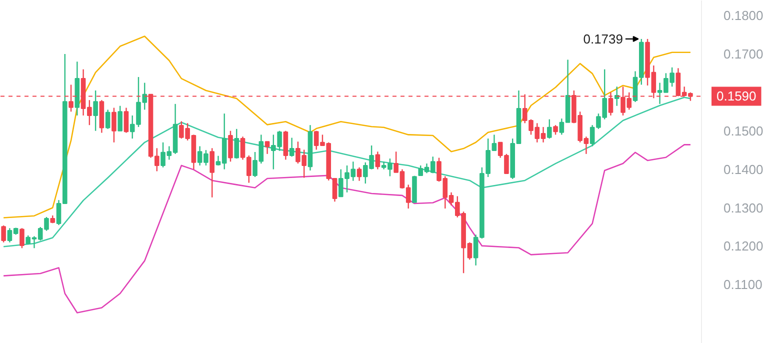  I want to click on y-tick-label: 0.1300, so click(744, 208).